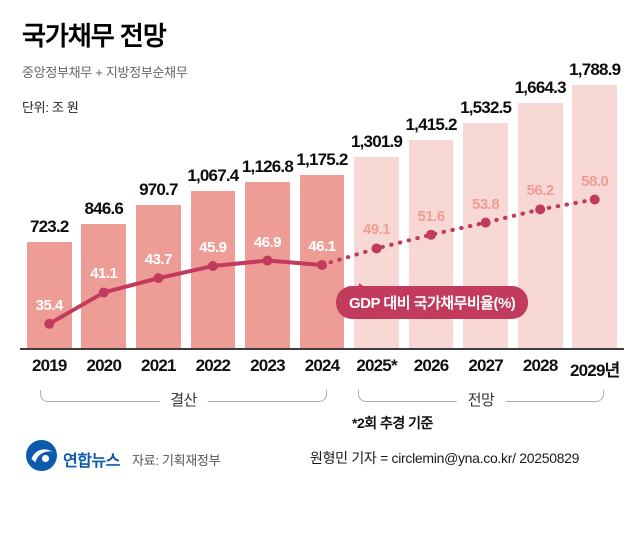 The width and height of the screenshot is (640, 539). I want to click on bar-value: 1,788.9, so click(595, 69).